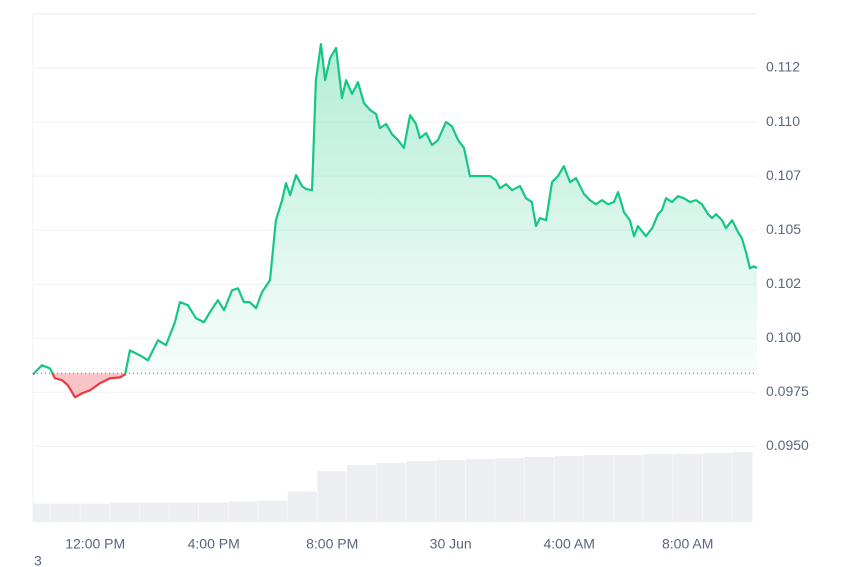 The height and width of the screenshot is (567, 850). Describe the element at coordinates (568, 544) in the screenshot. I see `x-tick-label: 4:00 AM` at that location.